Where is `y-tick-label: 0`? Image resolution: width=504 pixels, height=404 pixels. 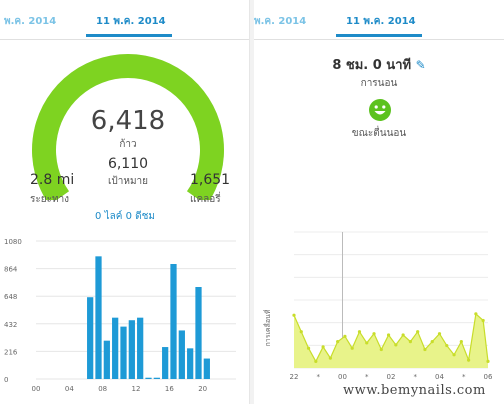
y-tick-label: 0 is located at coordinates (6, 380).